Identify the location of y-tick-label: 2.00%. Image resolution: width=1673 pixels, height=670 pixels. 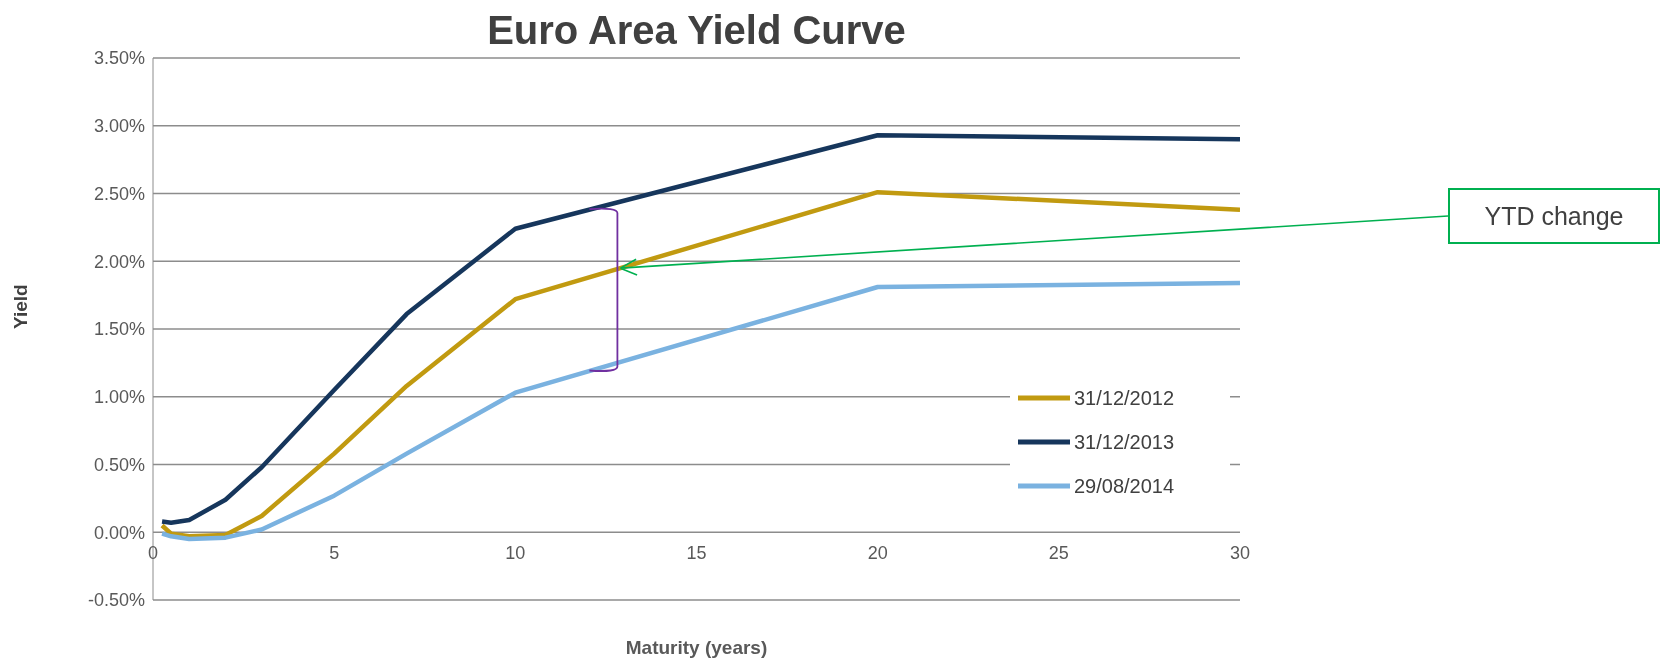
(119, 261).